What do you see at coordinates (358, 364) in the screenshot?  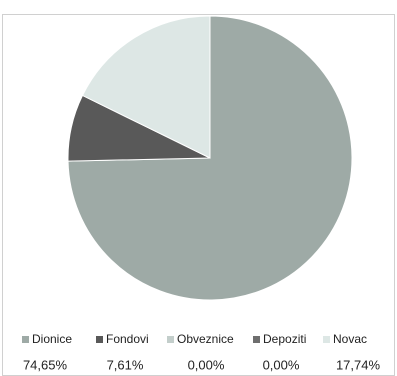 I see `value-label: 17,74%` at bounding box center [358, 364].